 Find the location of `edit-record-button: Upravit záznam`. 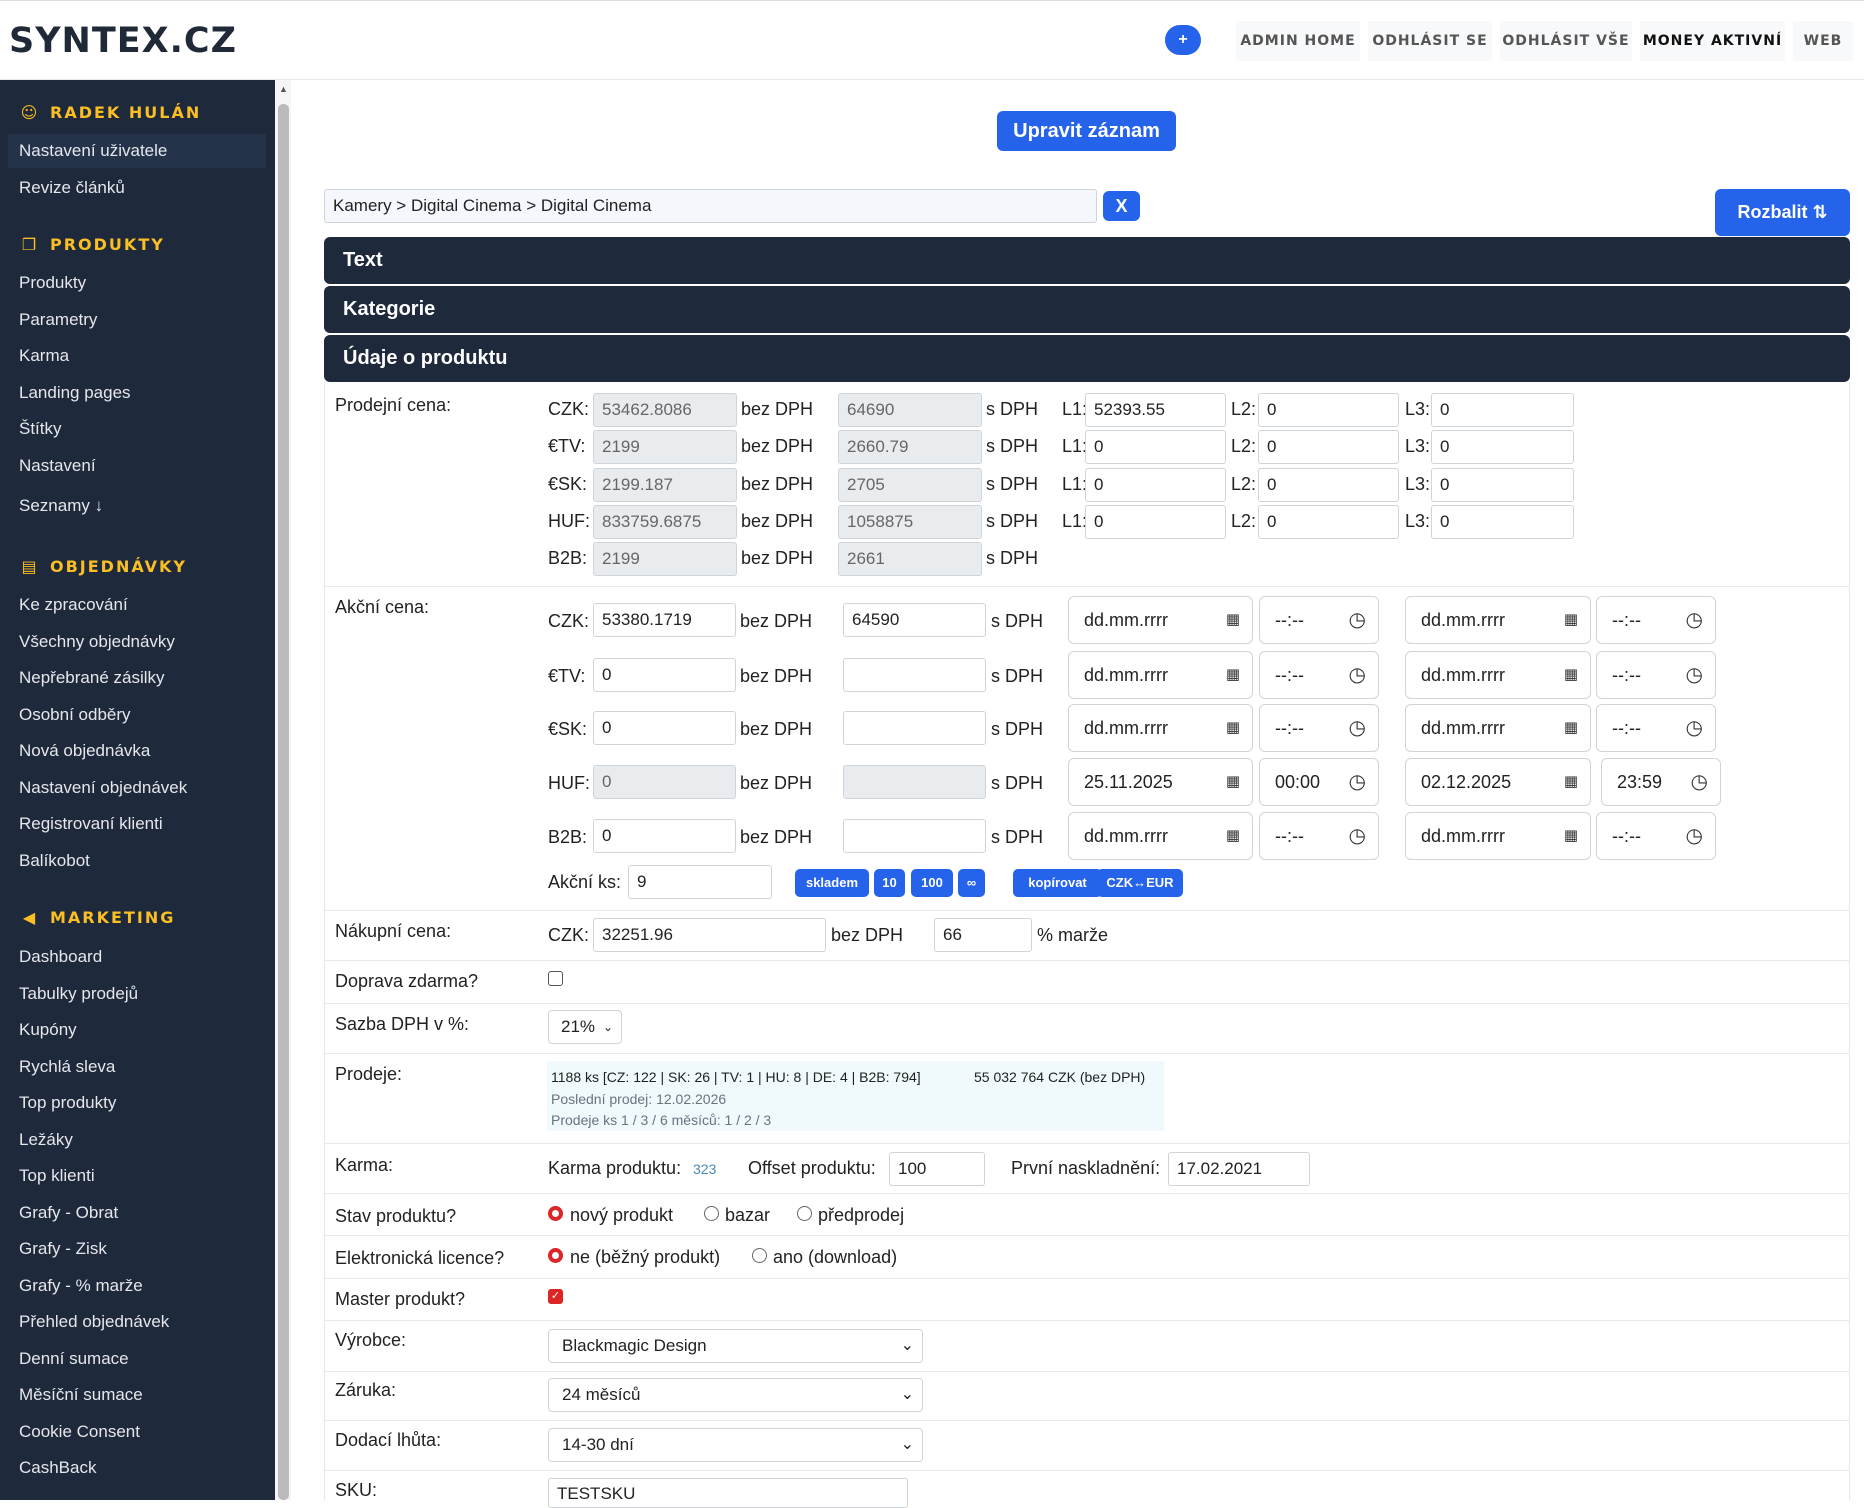

edit-record-button: Upravit záznam is located at coordinates (1086, 131).